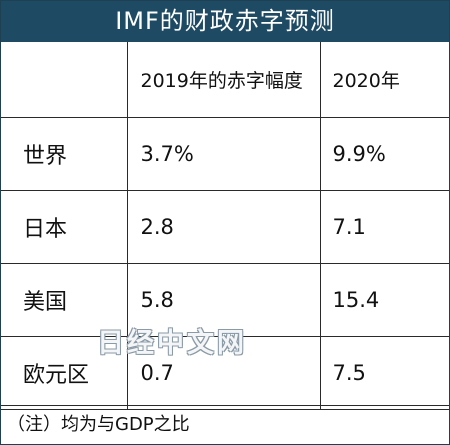 Image resolution: width=450 pixels, height=445 pixels. Describe the element at coordinates (384, 154) in the screenshot. I see `cell-world-2020: 9.9%` at that location.